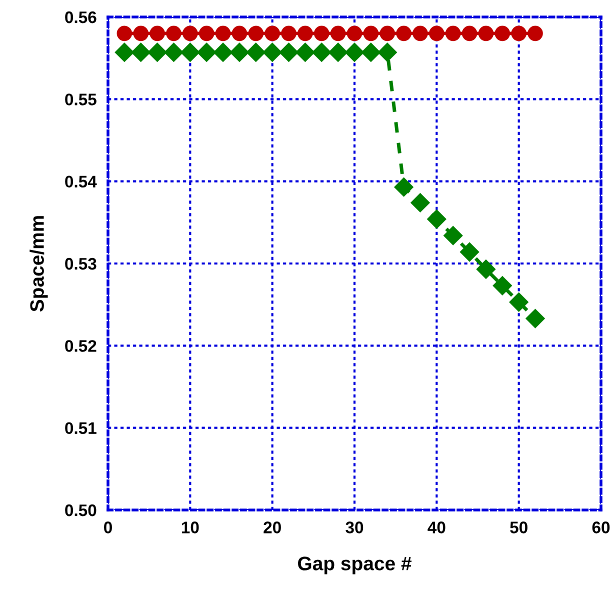  I want to click on y-axis-title: Space/mm, so click(39, 264).